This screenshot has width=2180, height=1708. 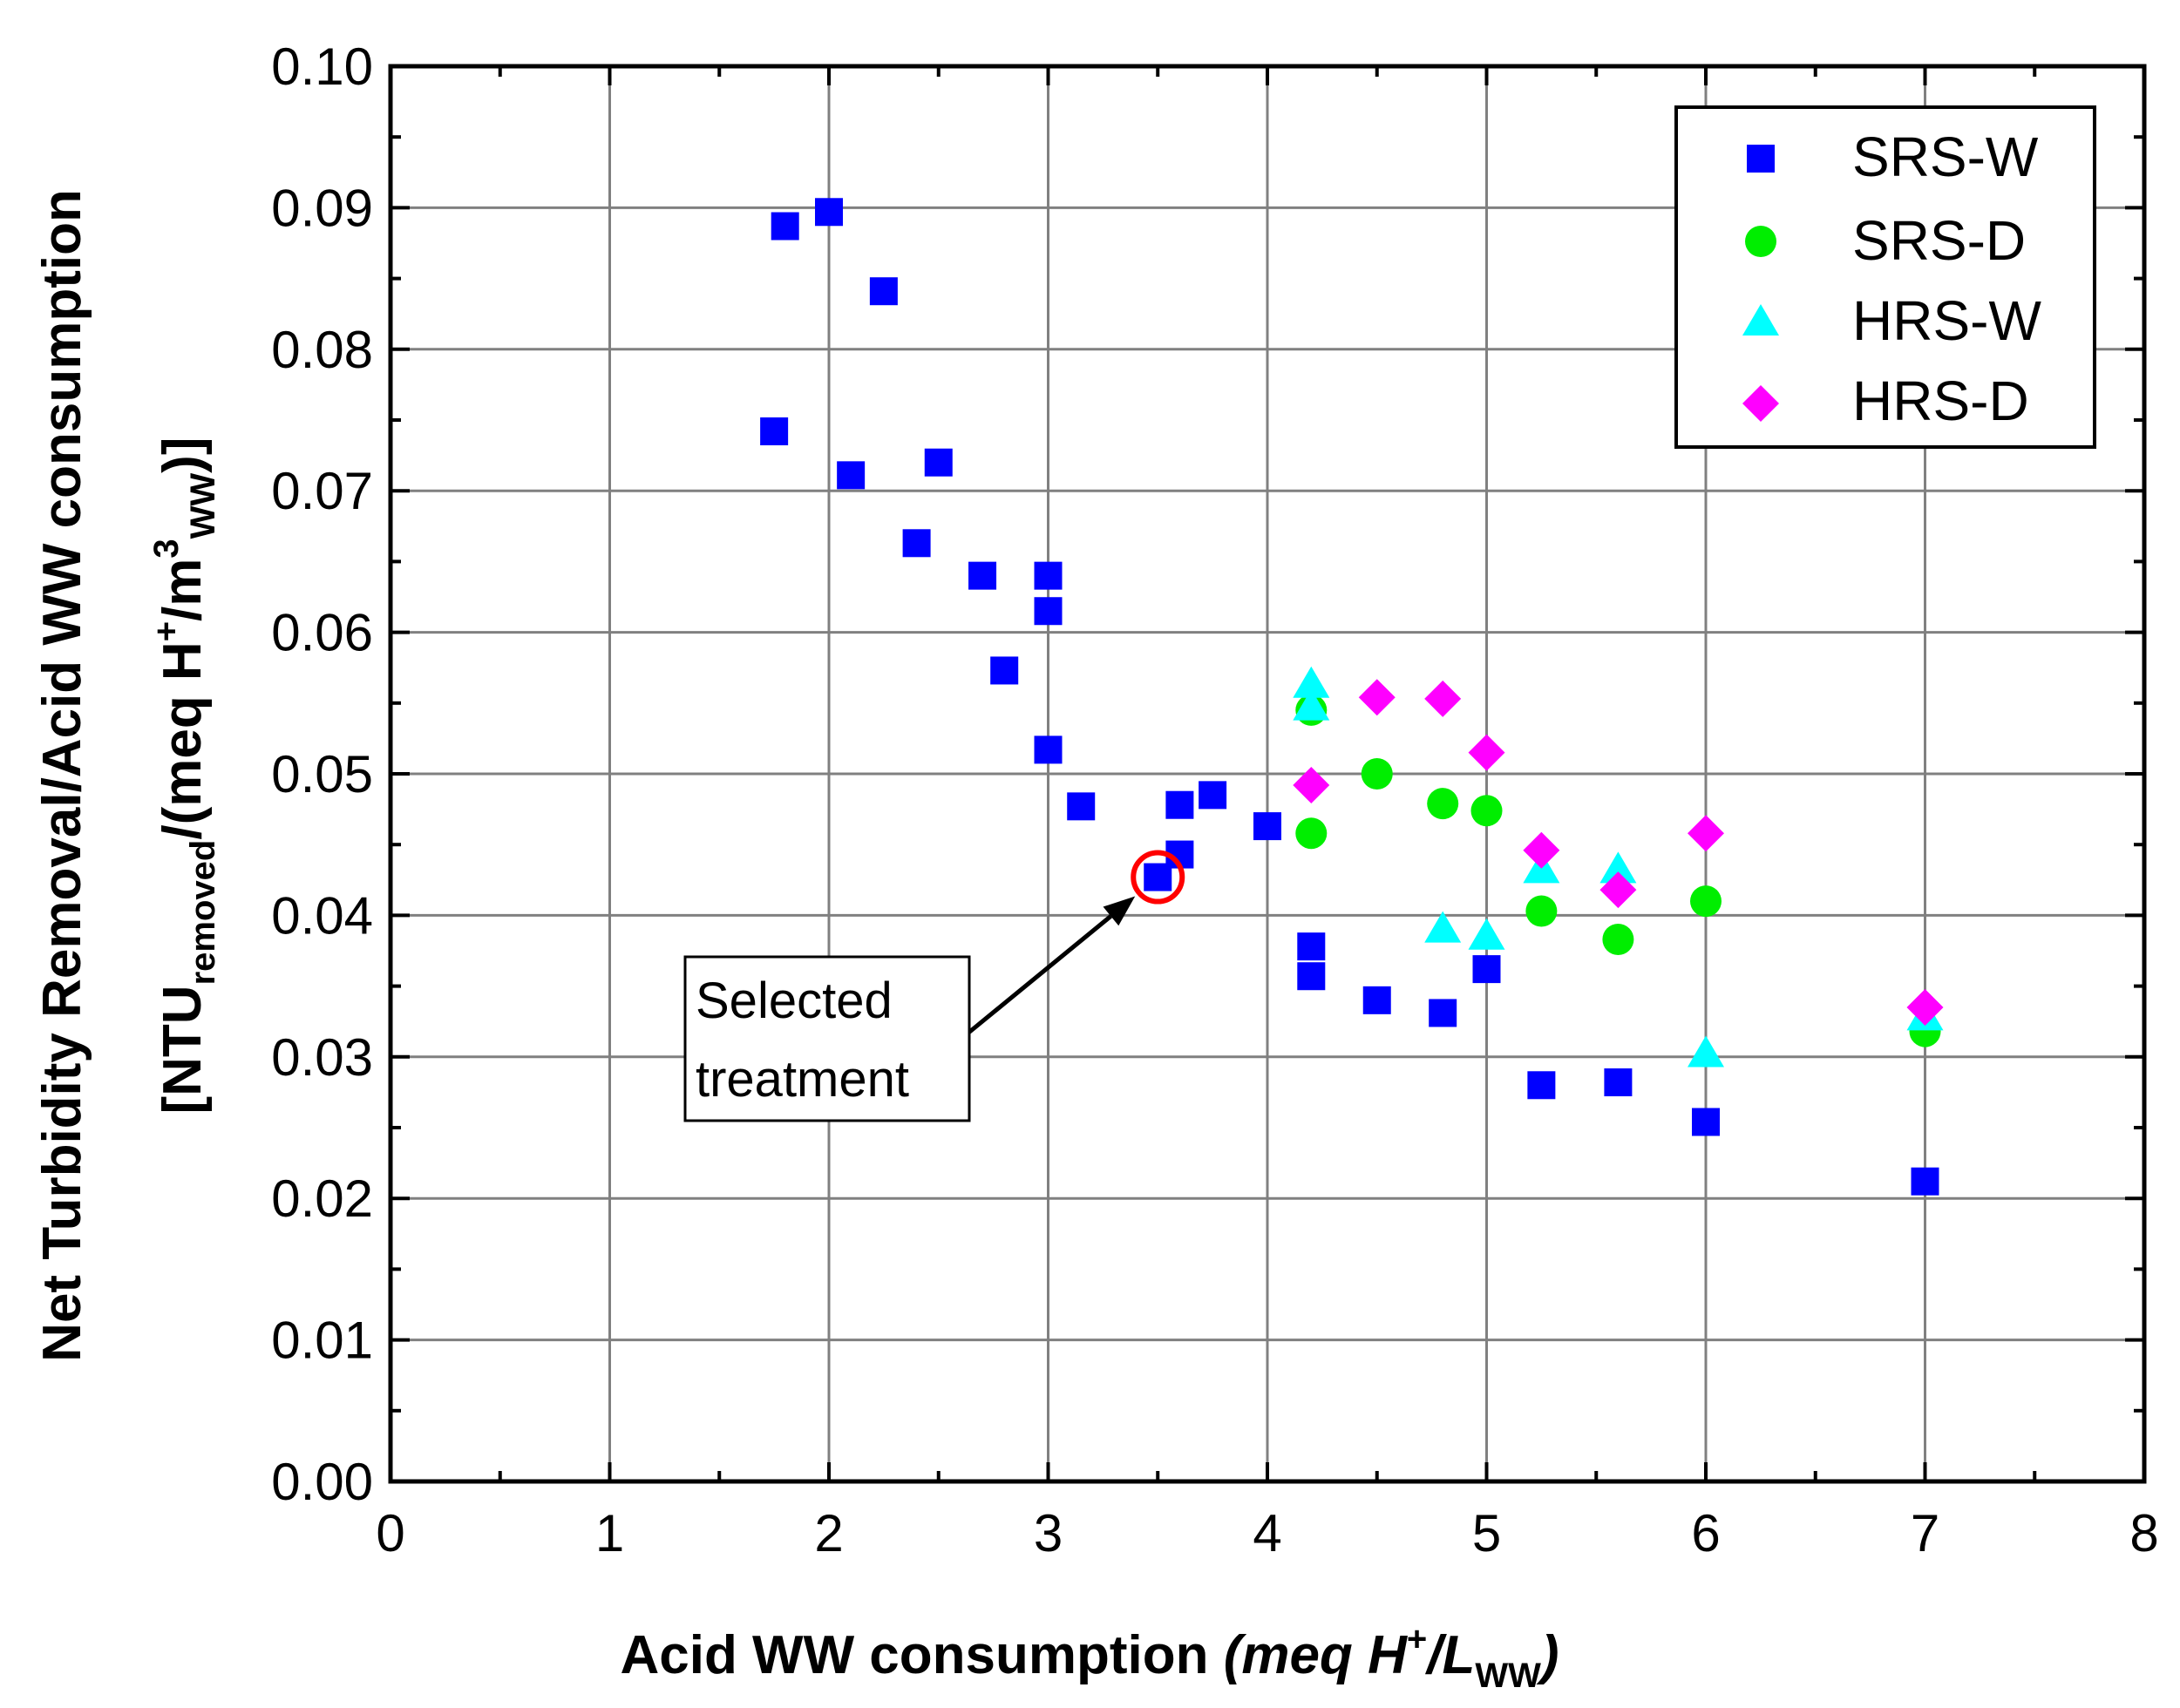 I want to click on legend: SRS-W SRS-D HRS-W HRS-D, so click(x=1885, y=277).